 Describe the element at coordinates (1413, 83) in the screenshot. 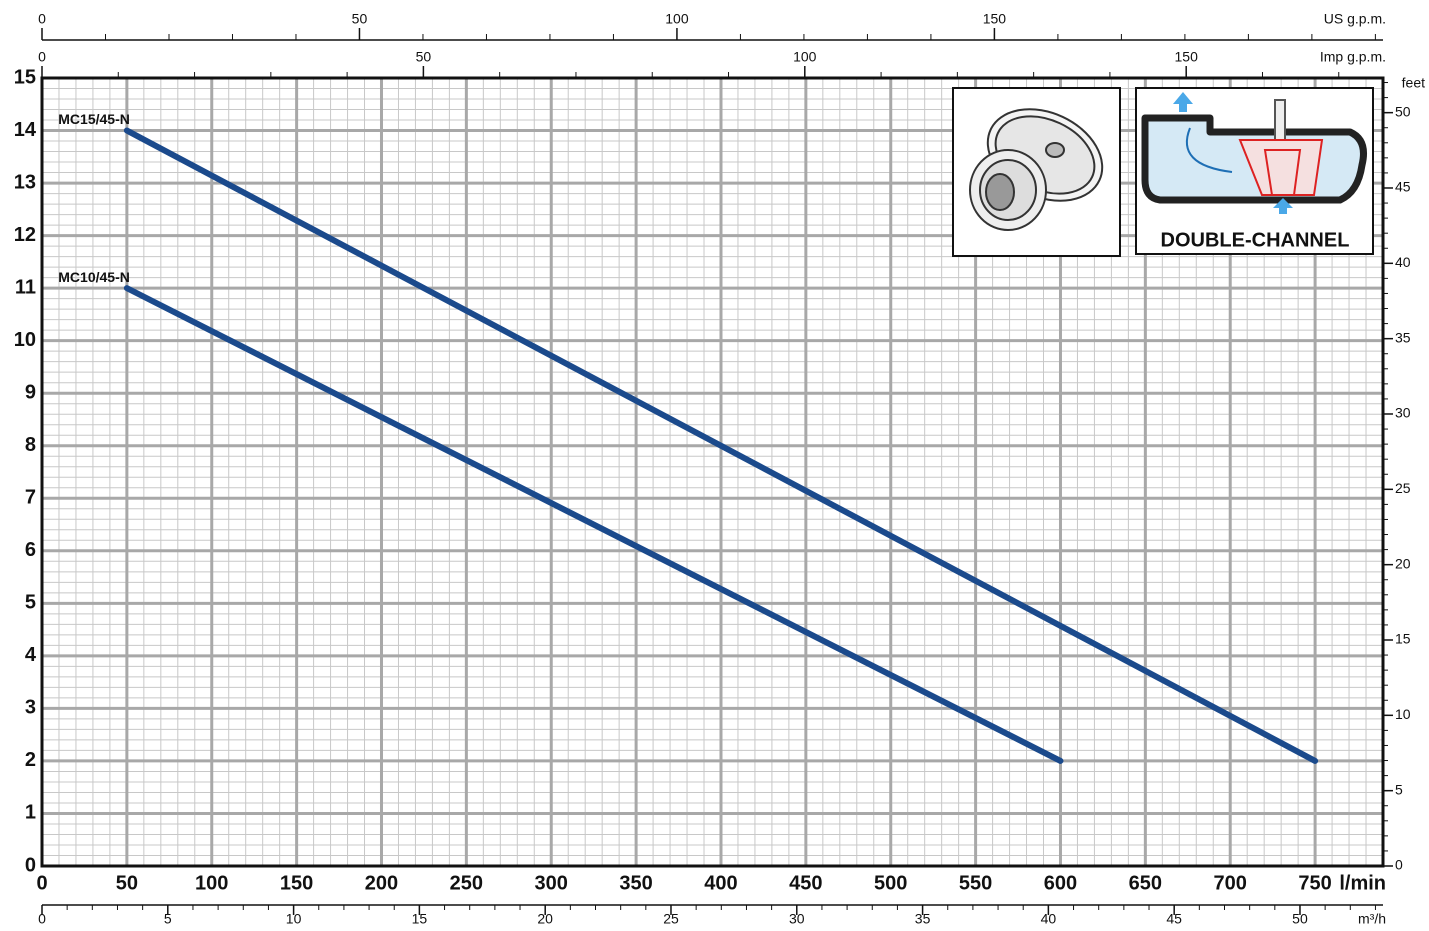

I see `y2-axis-label: feet` at that location.